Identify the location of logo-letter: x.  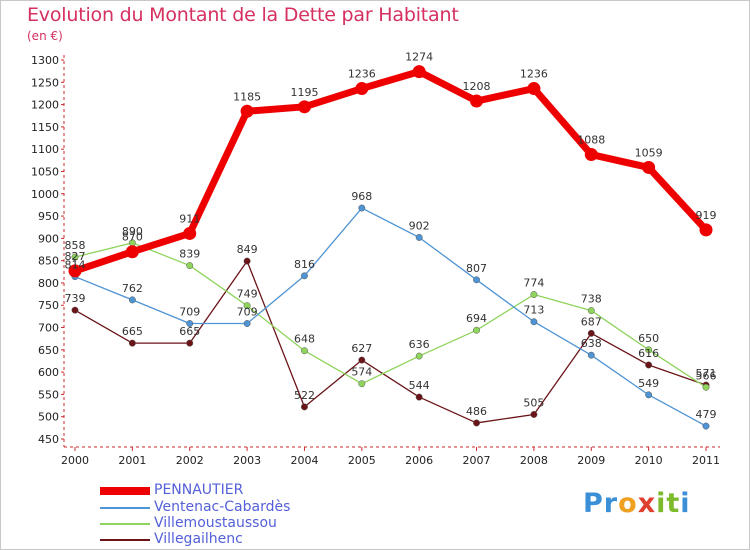
(647, 503).